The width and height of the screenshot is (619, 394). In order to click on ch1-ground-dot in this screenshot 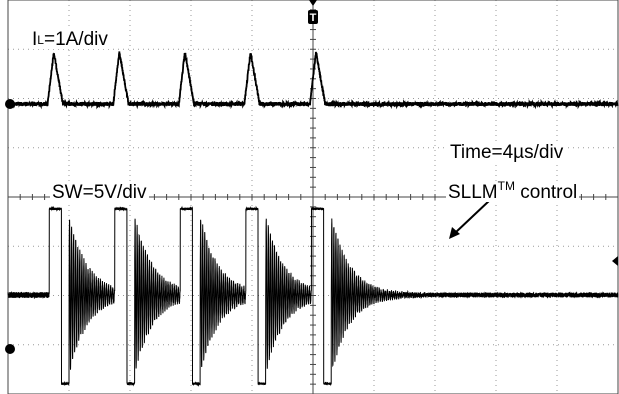, I will do `click(10, 104)`.